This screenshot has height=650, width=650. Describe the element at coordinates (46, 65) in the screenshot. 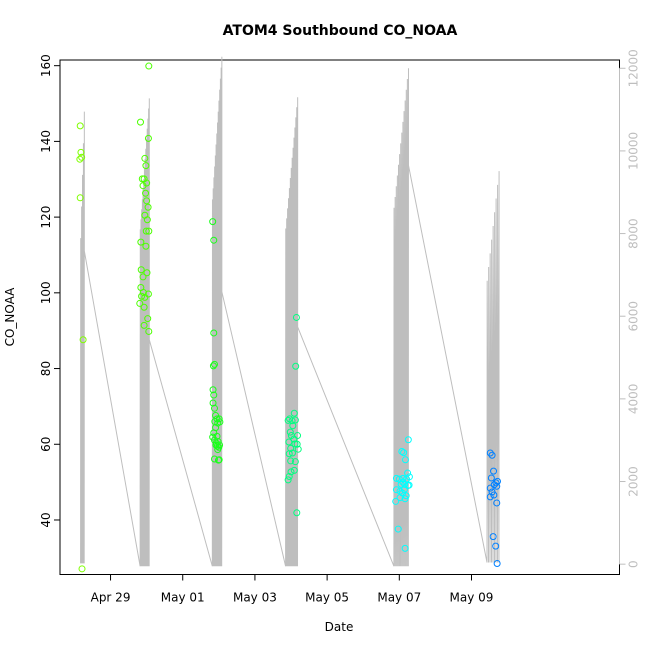

I see `y-tick-label: 160` at that location.